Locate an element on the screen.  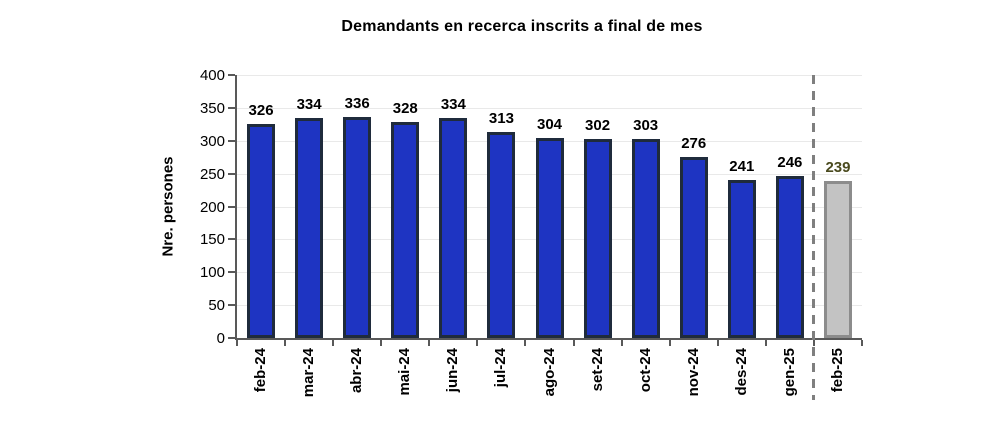
y-tick-label: 100 is located at coordinates (212, 273).